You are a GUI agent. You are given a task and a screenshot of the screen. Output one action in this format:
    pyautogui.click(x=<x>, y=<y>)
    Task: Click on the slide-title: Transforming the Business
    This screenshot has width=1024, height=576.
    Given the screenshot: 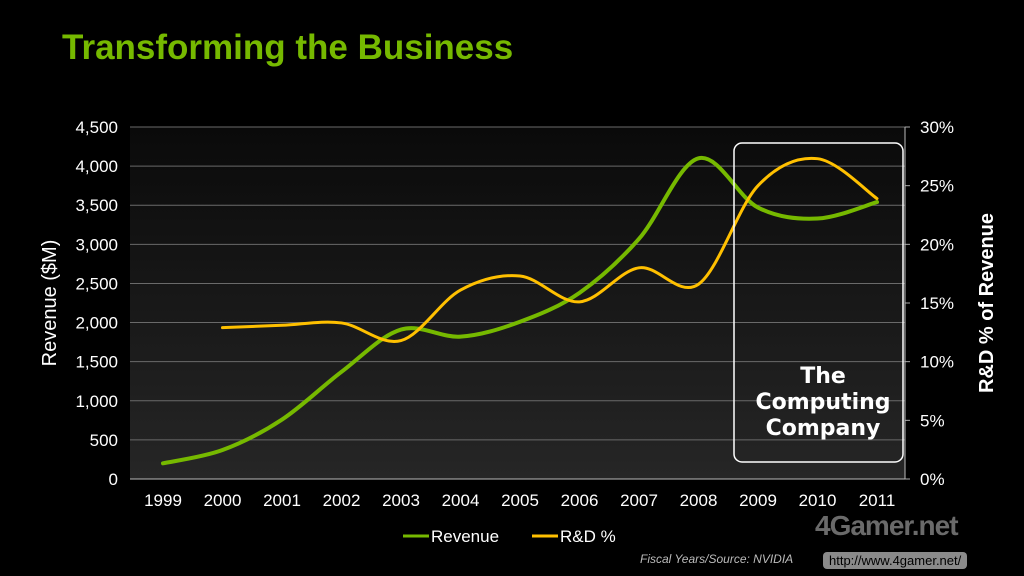 What is the action you would take?
    pyautogui.click(x=288, y=47)
    